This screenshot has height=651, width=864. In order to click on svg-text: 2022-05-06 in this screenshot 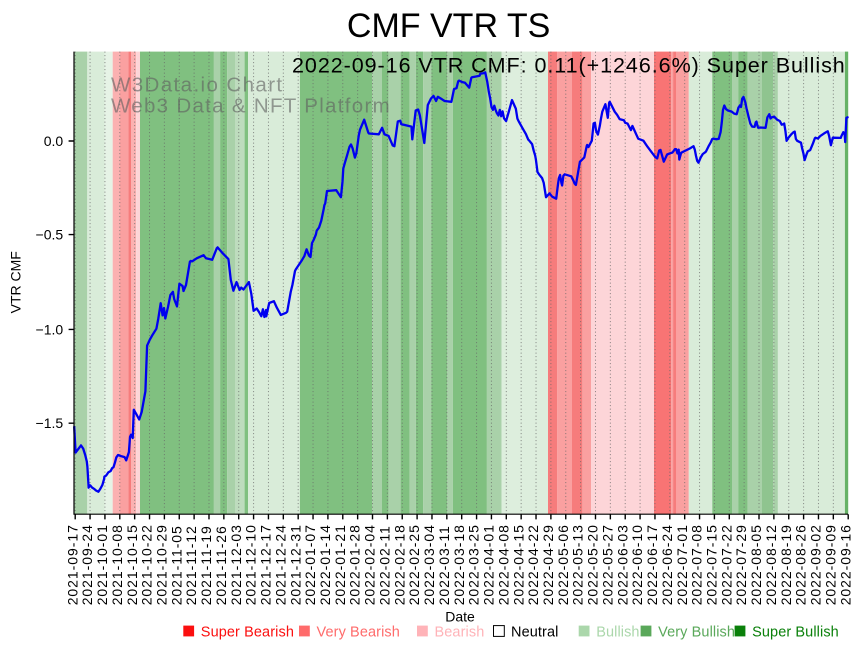, I will do `click(563, 564)`.